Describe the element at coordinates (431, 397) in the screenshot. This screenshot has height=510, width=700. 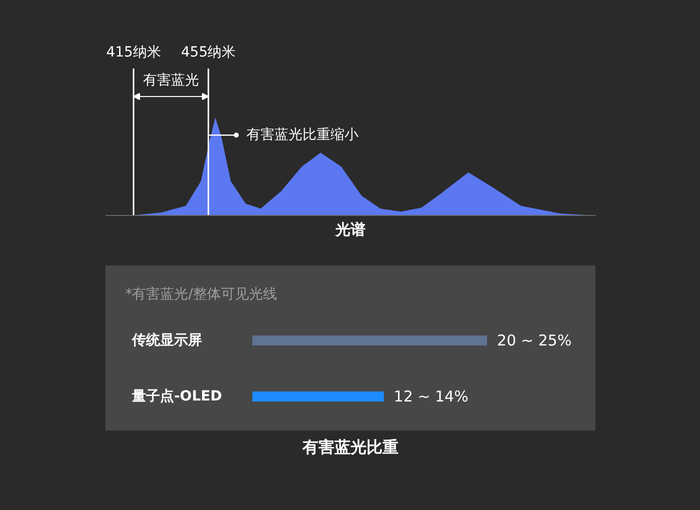
I see `data-label: 12 ~ 14%` at that location.